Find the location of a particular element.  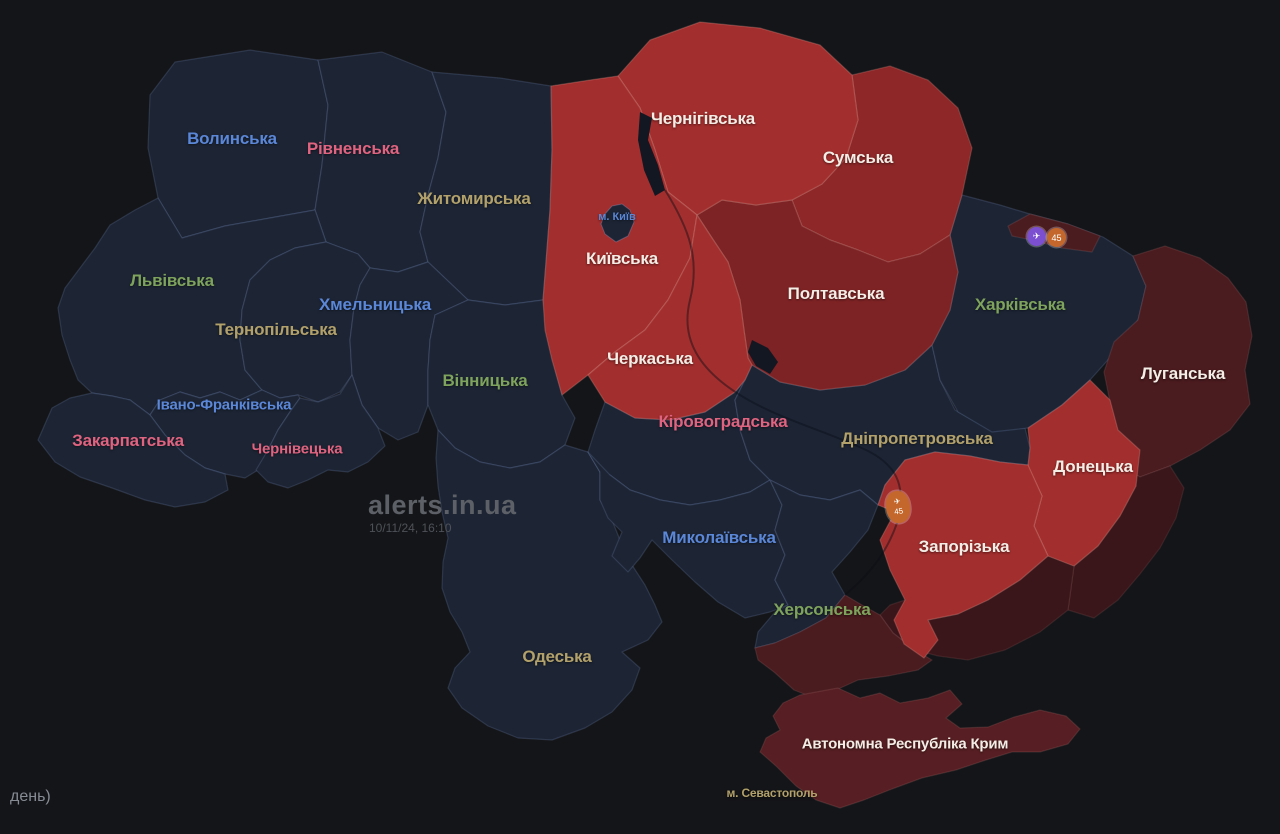

kremenchuk-reservoir is located at coordinates (763, 357).